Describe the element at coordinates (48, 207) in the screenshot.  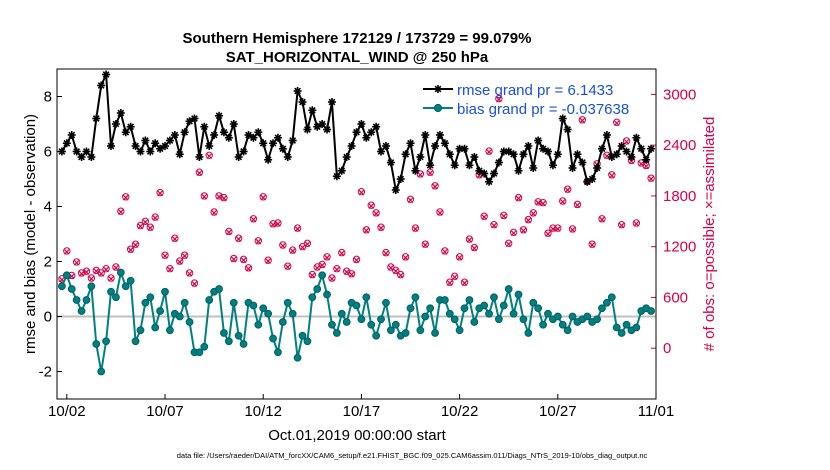
I see `y-tick-label: 4` at that location.